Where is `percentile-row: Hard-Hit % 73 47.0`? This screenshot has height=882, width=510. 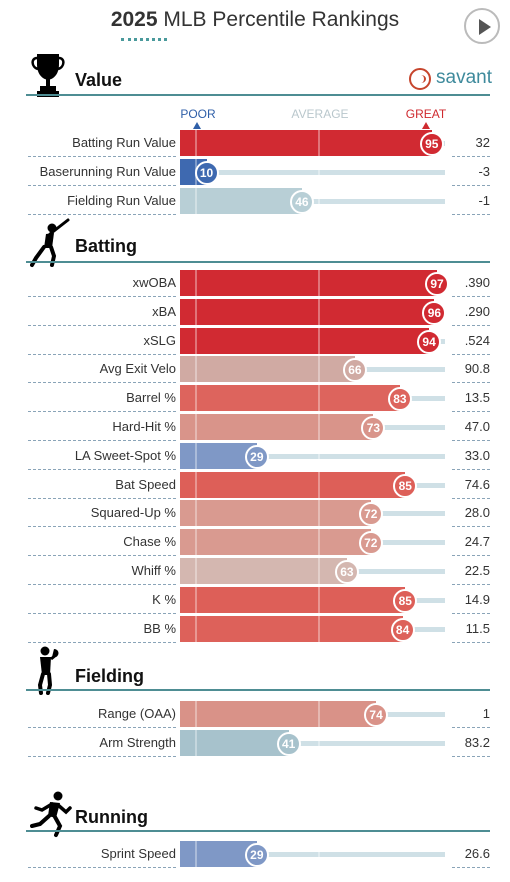
percentile-row: Hard-Hit % 73 47.0 is located at coordinates (255, 427).